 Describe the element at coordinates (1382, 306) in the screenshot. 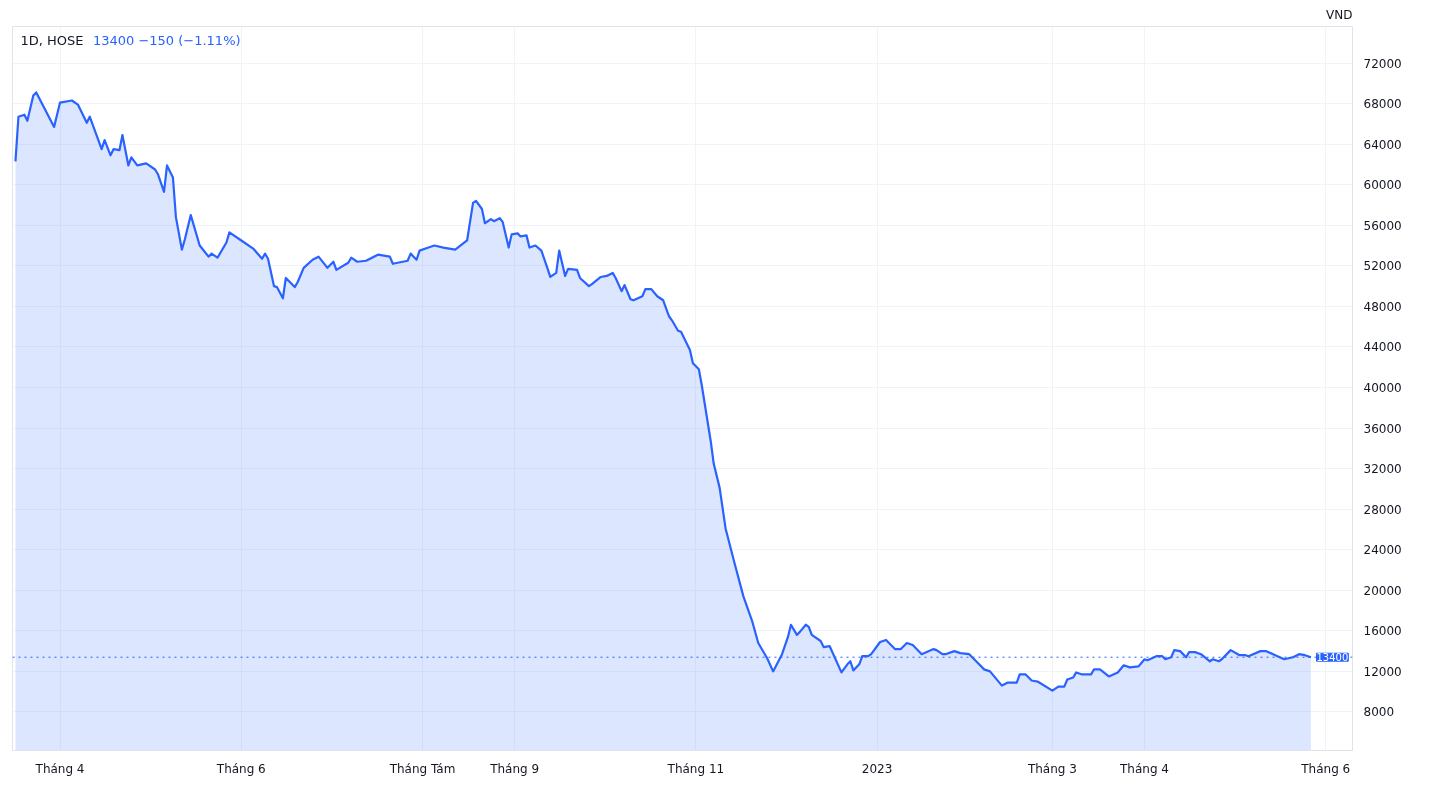

I see `y-tick-label: 48000` at that location.